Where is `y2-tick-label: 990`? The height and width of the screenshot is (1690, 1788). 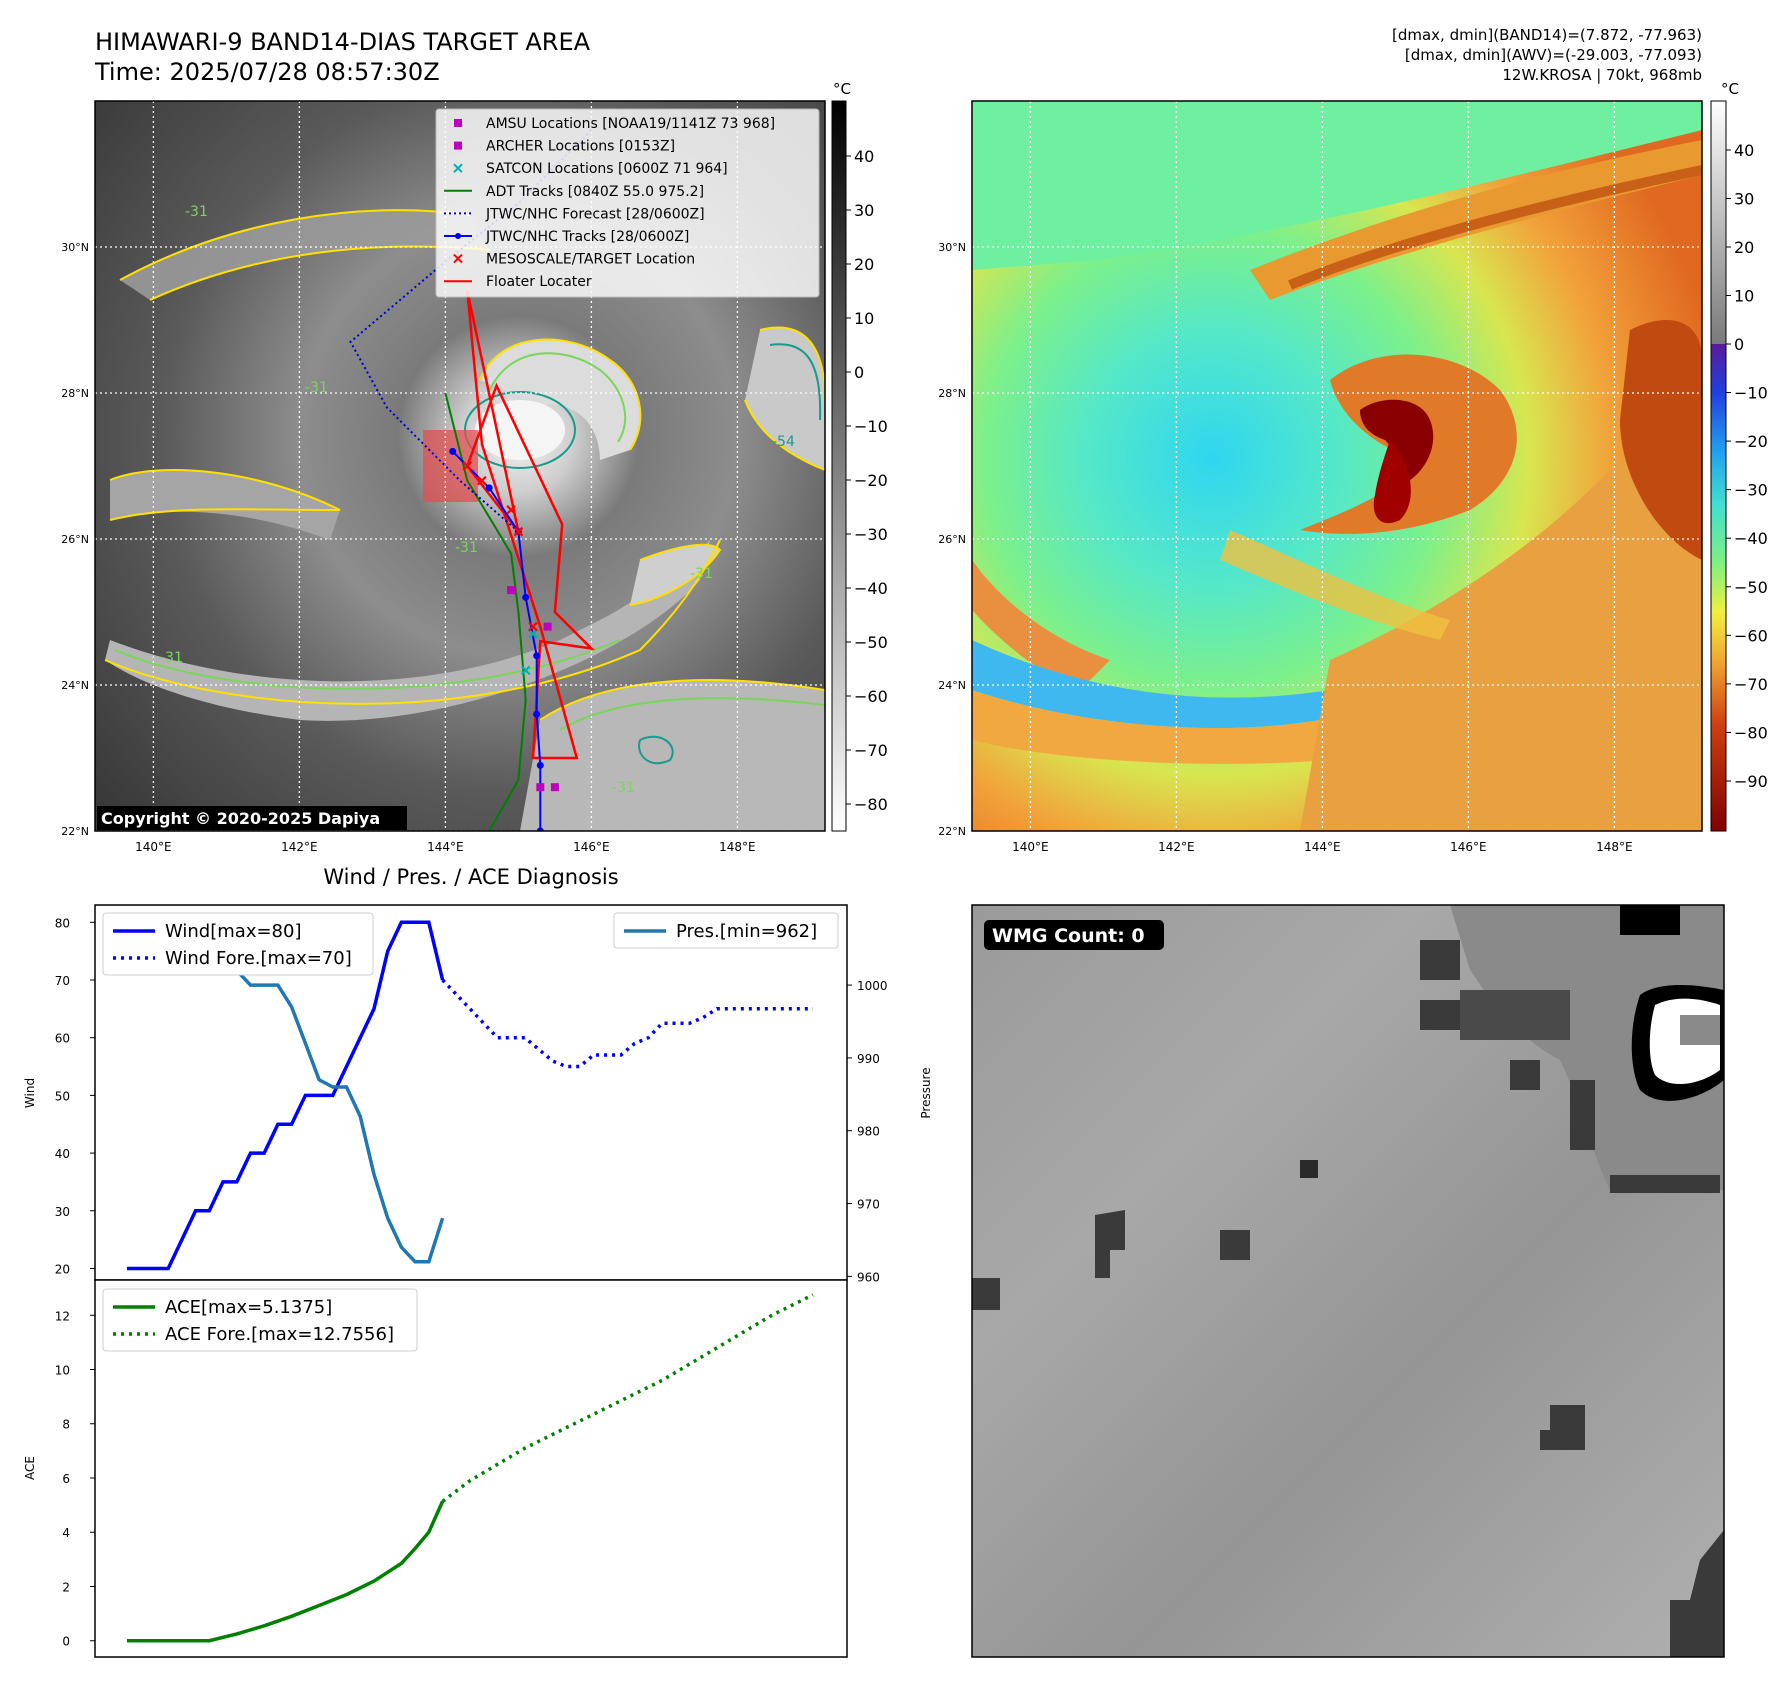 y2-tick-label: 990 is located at coordinates (868, 1059).